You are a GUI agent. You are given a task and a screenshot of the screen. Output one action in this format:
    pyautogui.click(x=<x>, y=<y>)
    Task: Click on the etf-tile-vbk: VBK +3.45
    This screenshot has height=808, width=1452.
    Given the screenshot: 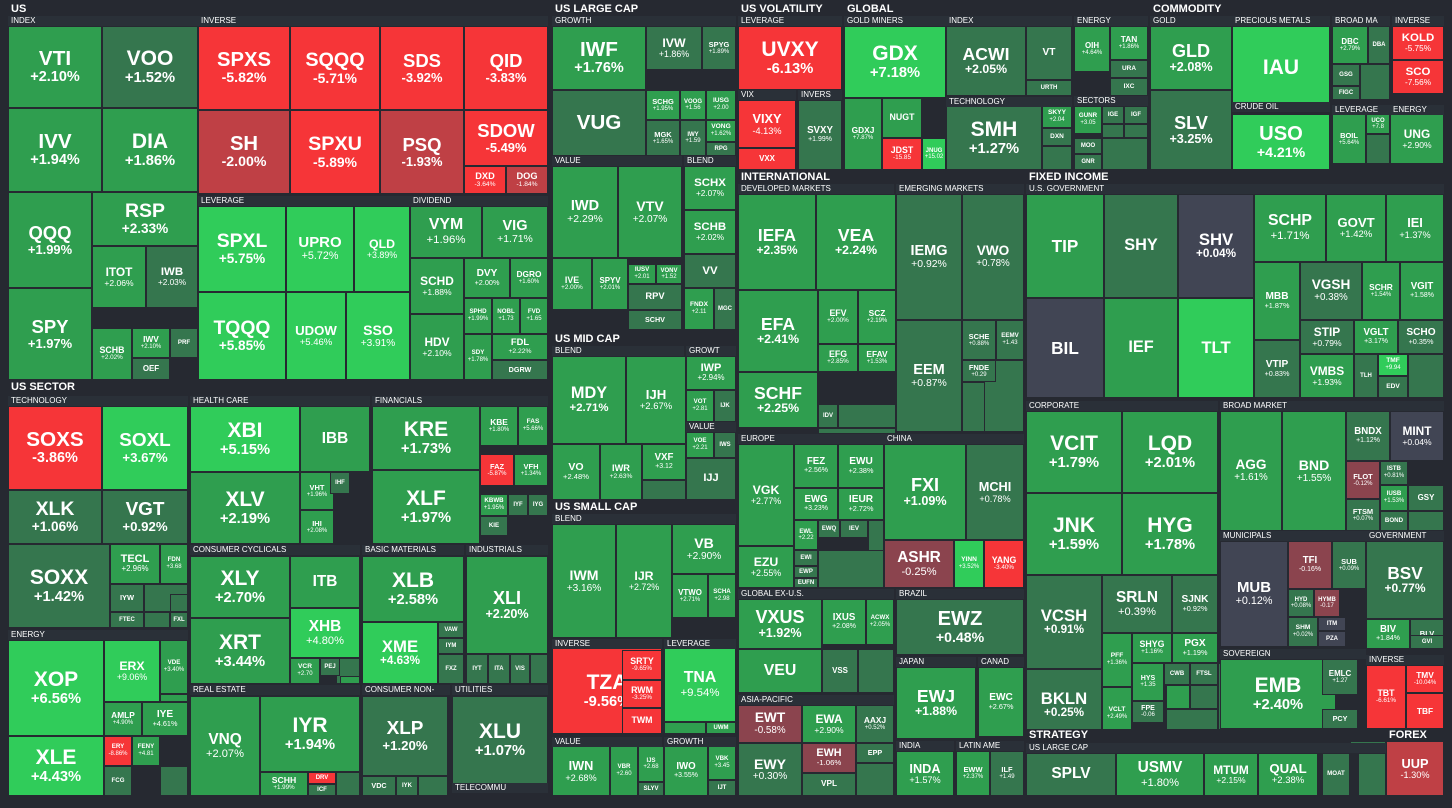 What is the action you would take?
    pyautogui.click(x=722, y=763)
    